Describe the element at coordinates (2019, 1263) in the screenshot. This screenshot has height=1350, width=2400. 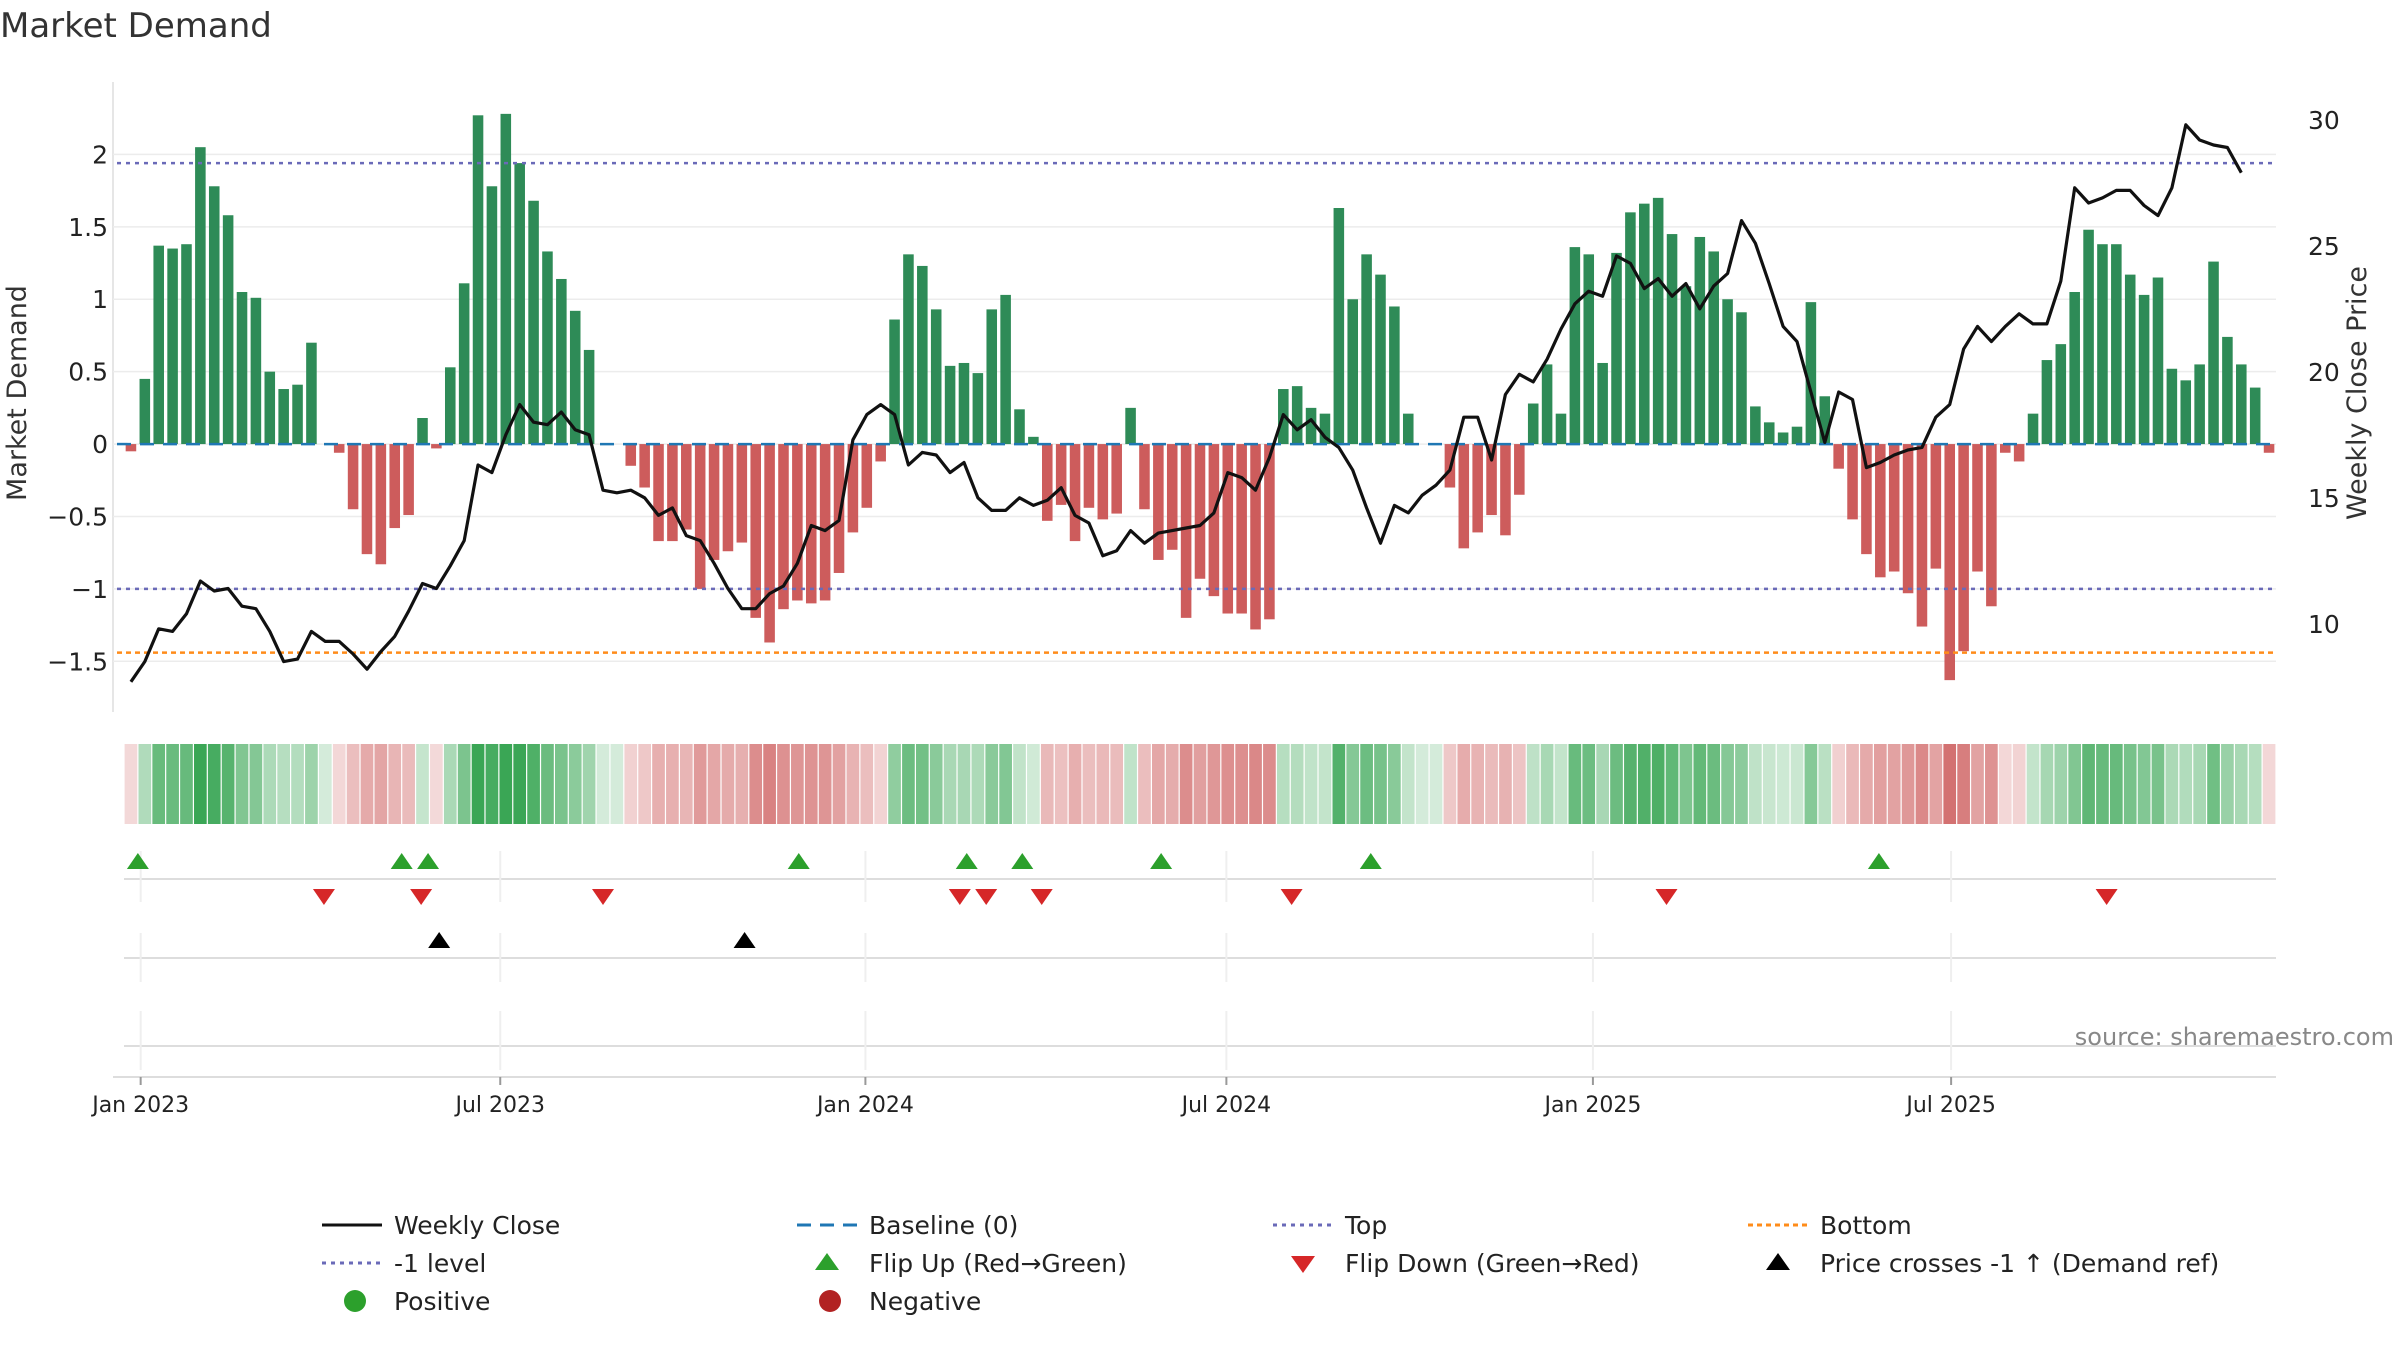
I see `legend-label: Price crosses -1 ↑ (Demand ref)` at that location.